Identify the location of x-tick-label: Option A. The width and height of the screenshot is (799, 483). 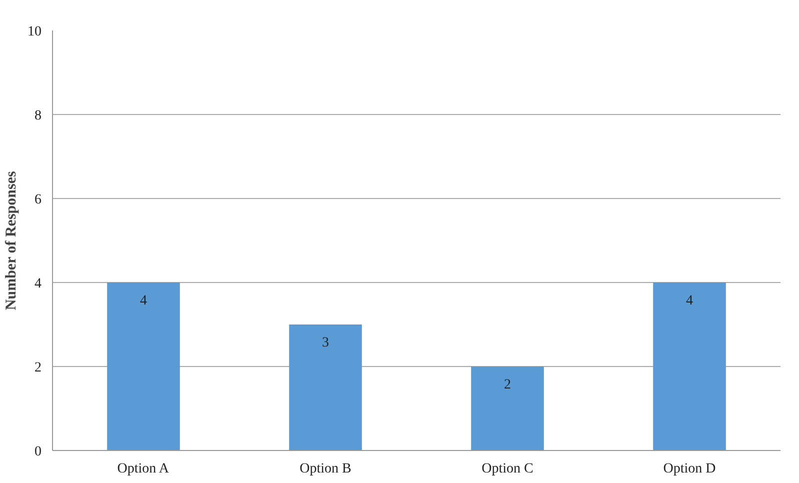
(143, 469).